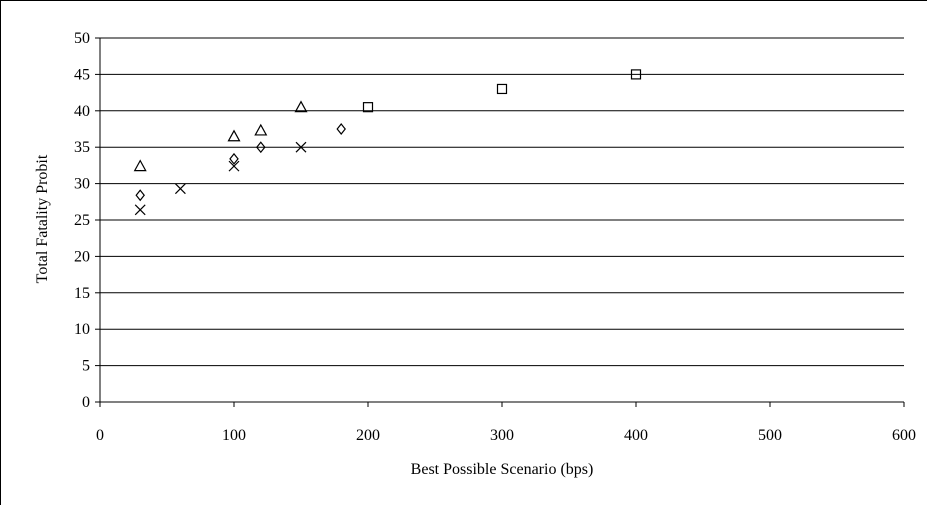 The image size is (927, 505). What do you see at coordinates (82, 184) in the screenshot?
I see `y-tick-label: 30` at bounding box center [82, 184].